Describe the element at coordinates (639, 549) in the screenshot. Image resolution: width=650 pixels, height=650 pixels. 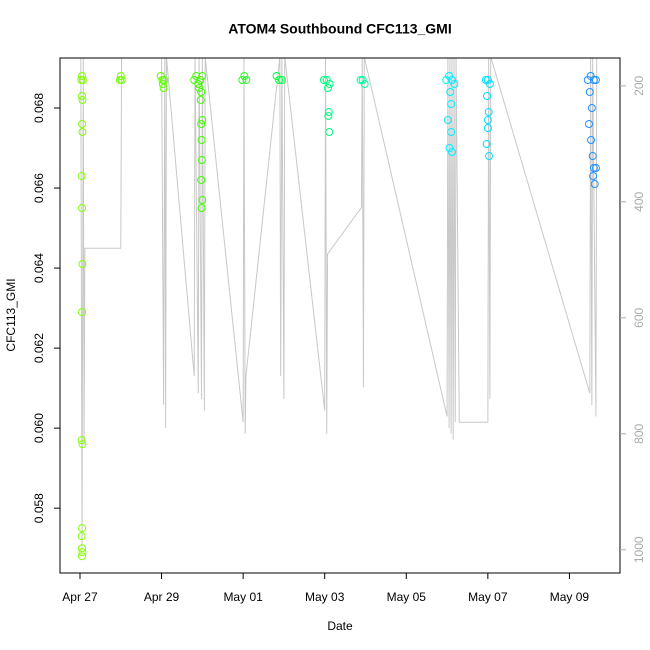
I see `y2-tick-label: 1000` at that location.